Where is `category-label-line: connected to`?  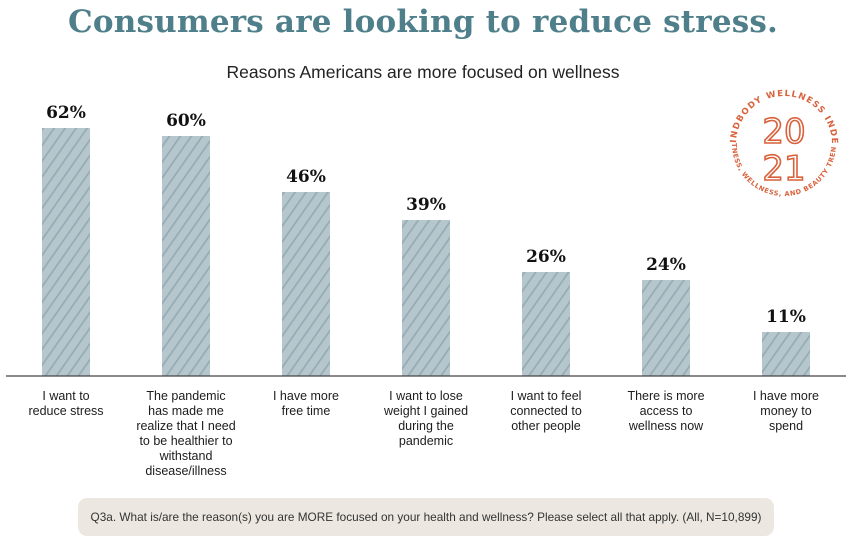
category-label-line: connected to is located at coordinates (546, 411).